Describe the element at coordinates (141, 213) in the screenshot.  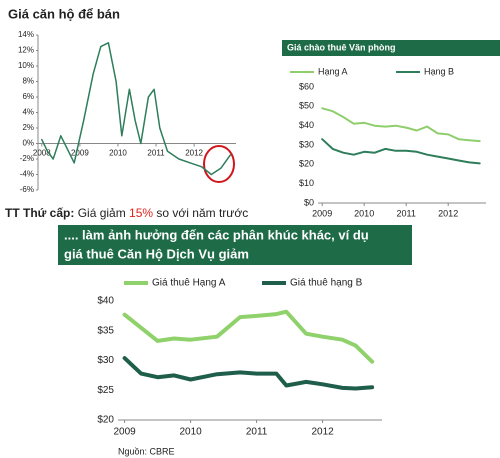
I see `note-highlight: 15%` at that location.